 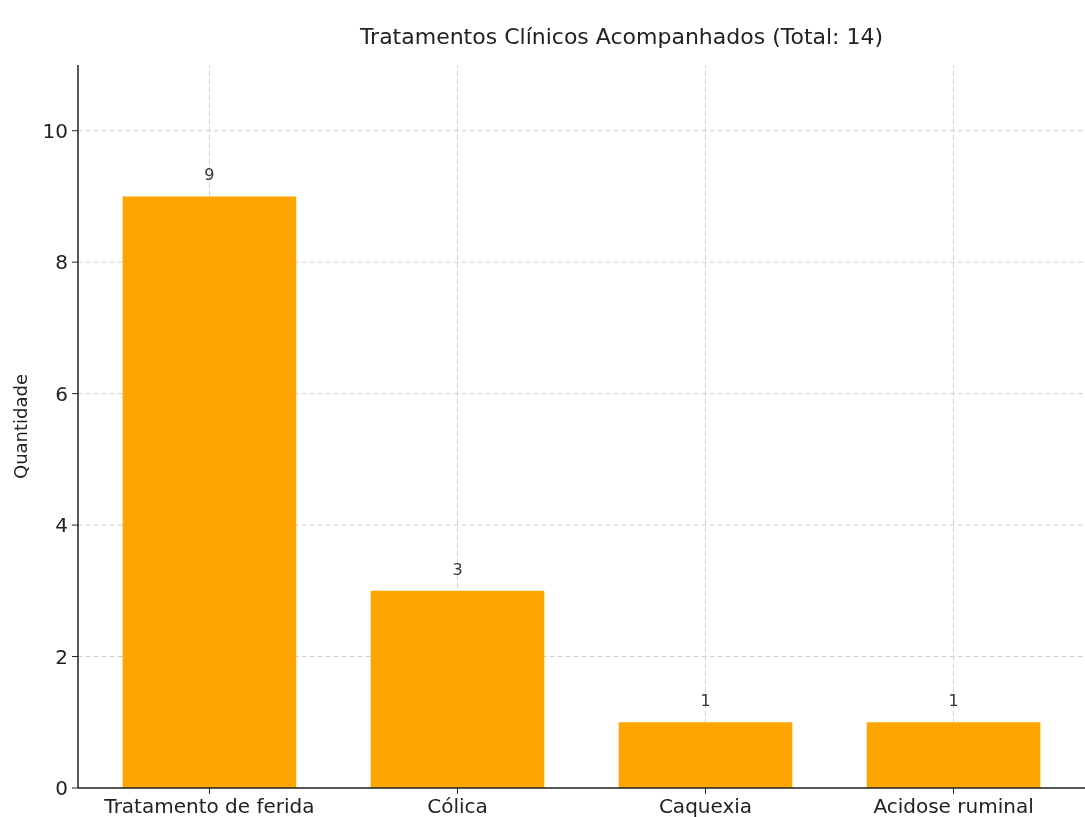 What do you see at coordinates (55, 130) in the screenshot?
I see `y-tick-label: 10` at bounding box center [55, 130].